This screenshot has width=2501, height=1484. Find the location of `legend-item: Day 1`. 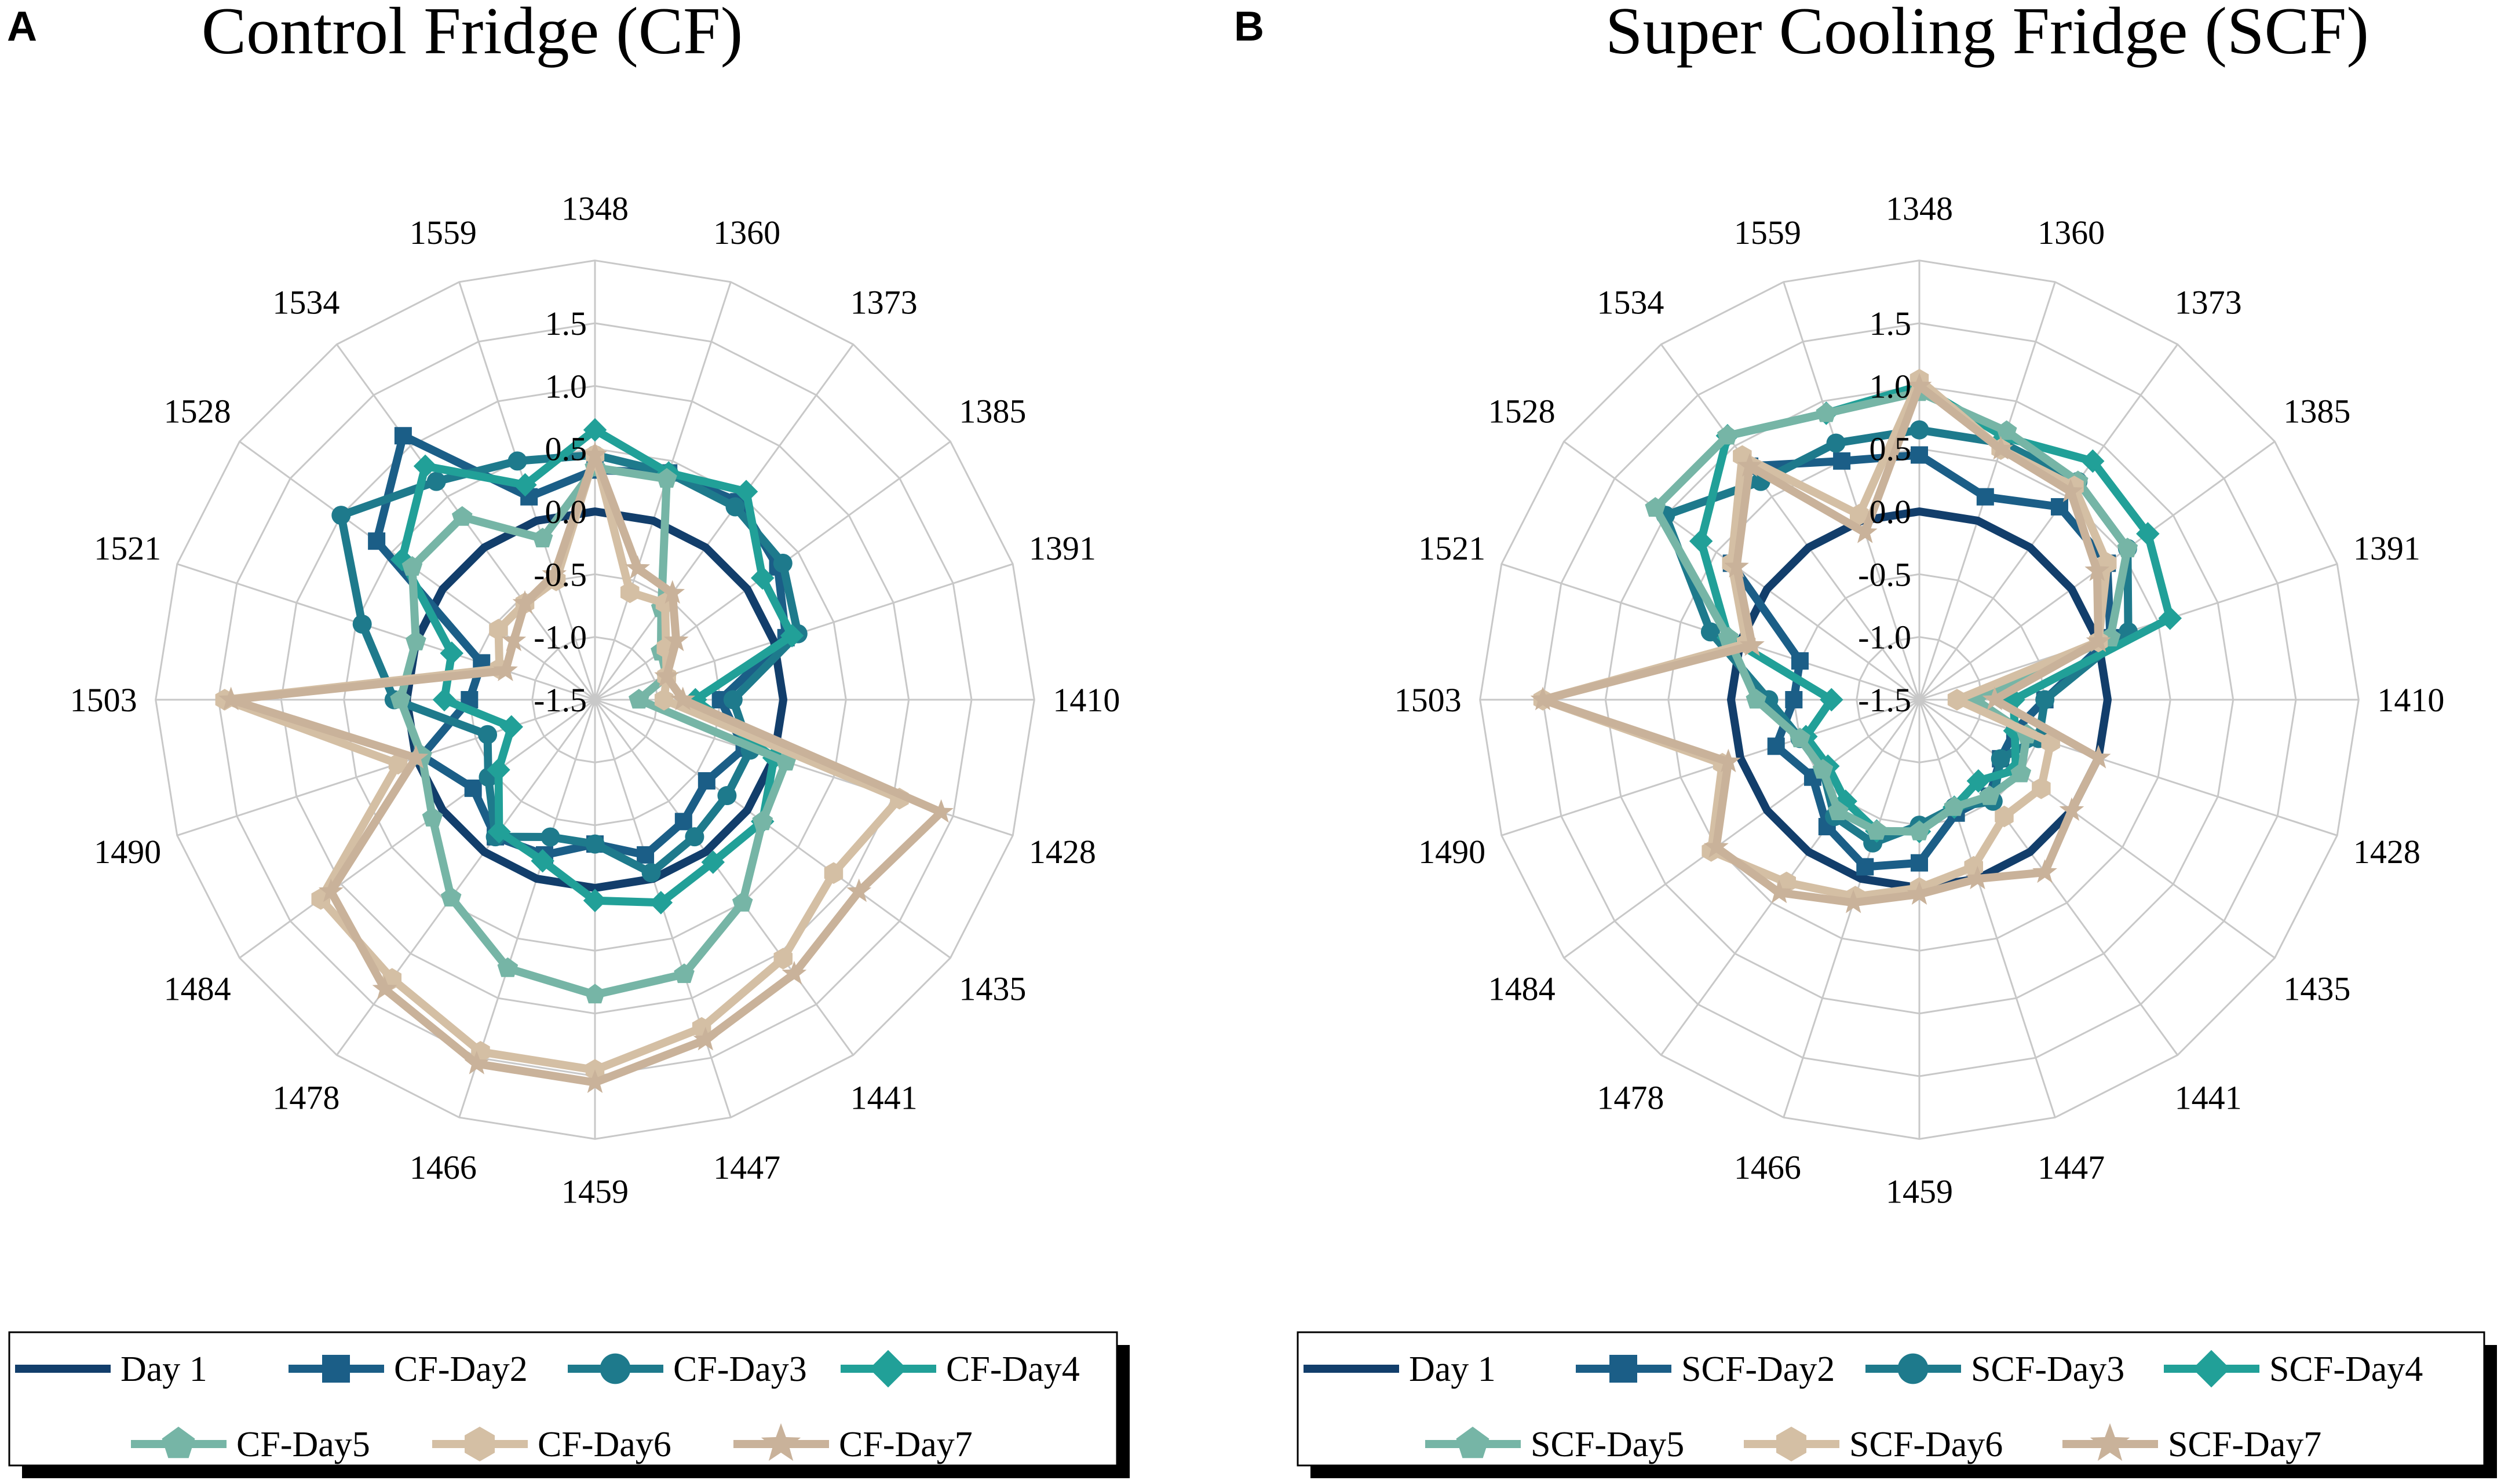

legend-item: Day 1 is located at coordinates (1400, 1369).